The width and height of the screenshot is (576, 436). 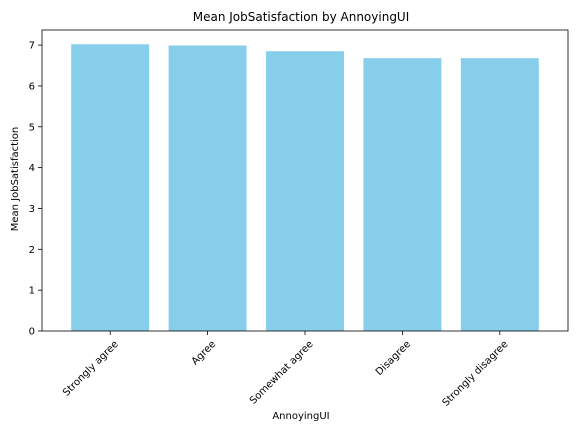 I want to click on chart-title: Mean JobSatisfaction by AnnoyingUI, so click(x=301, y=17).